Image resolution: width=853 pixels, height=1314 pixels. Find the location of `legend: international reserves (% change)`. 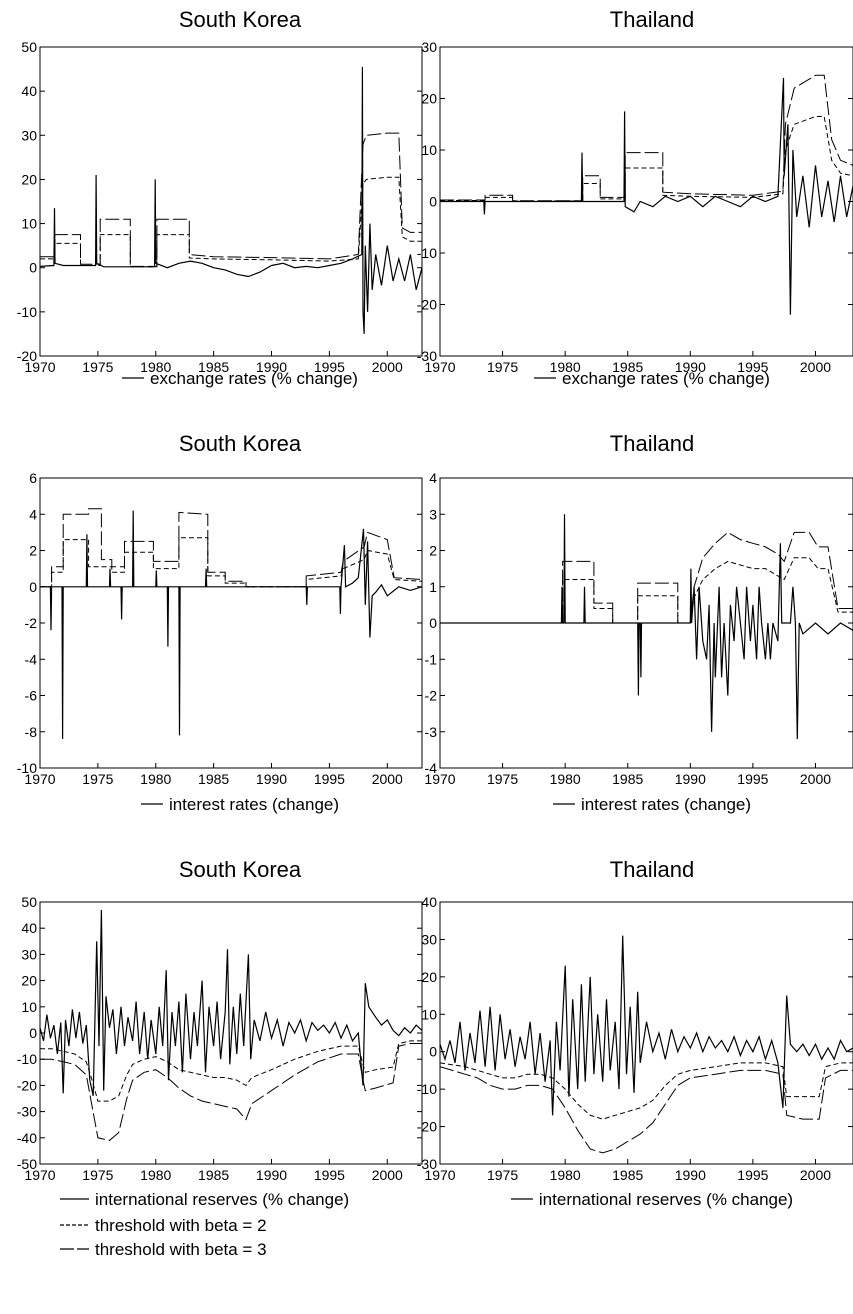

legend: international reserves (% change) is located at coordinates (651, 1199).